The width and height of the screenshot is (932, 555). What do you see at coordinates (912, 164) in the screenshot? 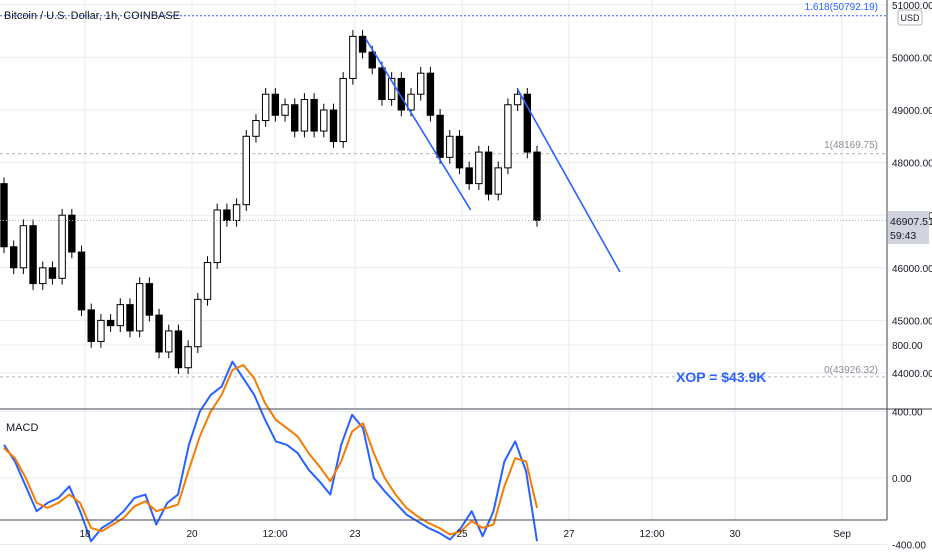
I see `price-tick-label: 48000.00` at bounding box center [912, 164].